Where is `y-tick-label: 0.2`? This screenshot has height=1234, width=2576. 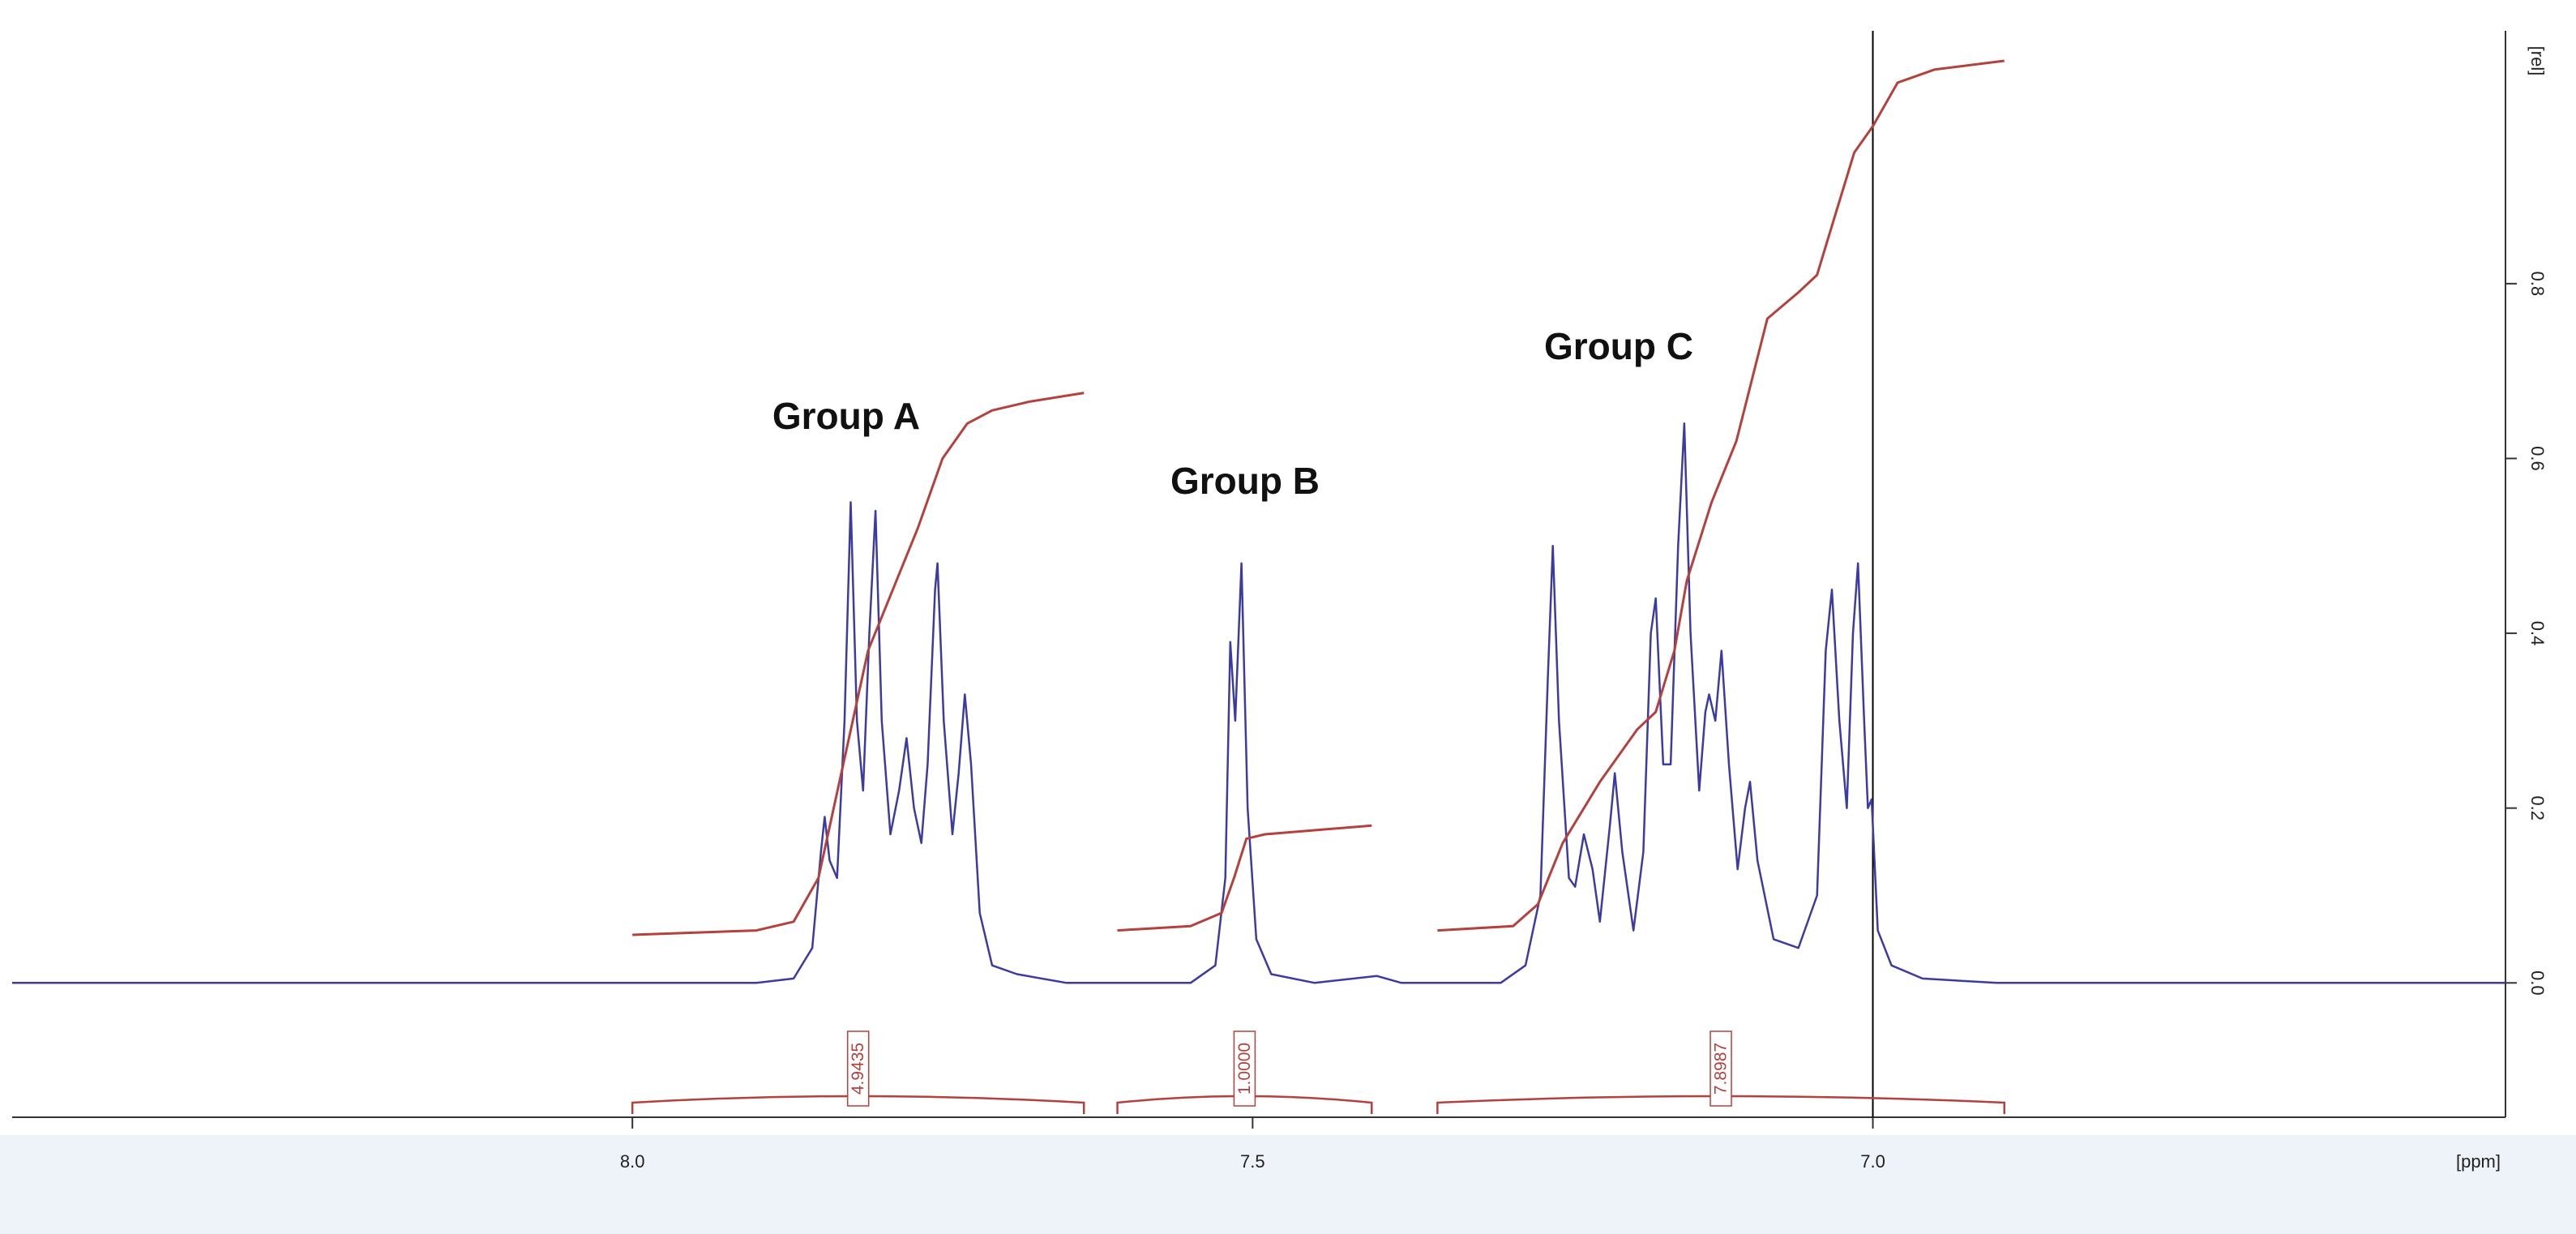 y-tick-label: 0.2 is located at coordinates (2537, 808).